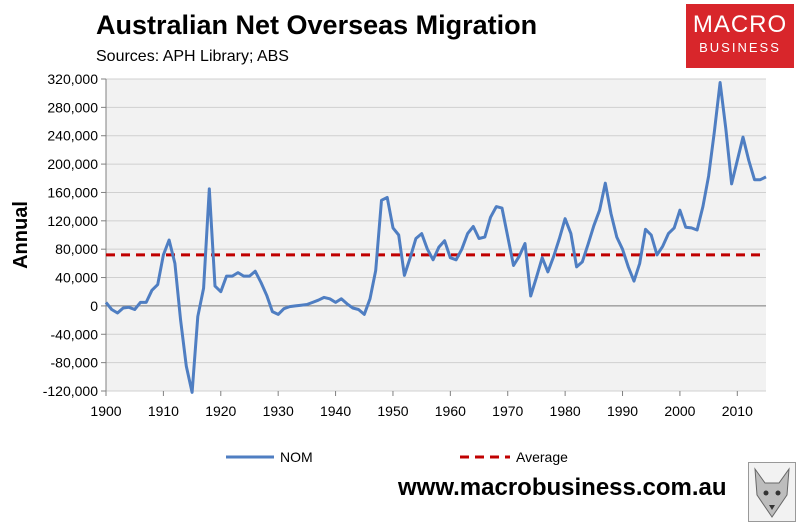  I want to click on y-tick-label: 160,000, so click(72, 192).